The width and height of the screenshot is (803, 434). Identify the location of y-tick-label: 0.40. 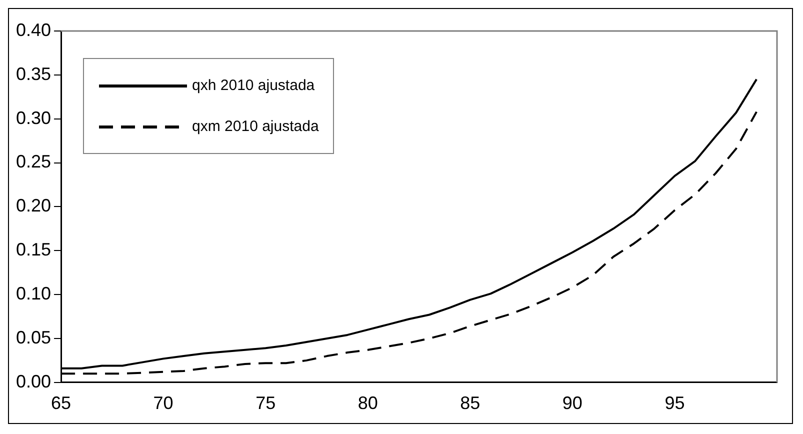
(34, 30).